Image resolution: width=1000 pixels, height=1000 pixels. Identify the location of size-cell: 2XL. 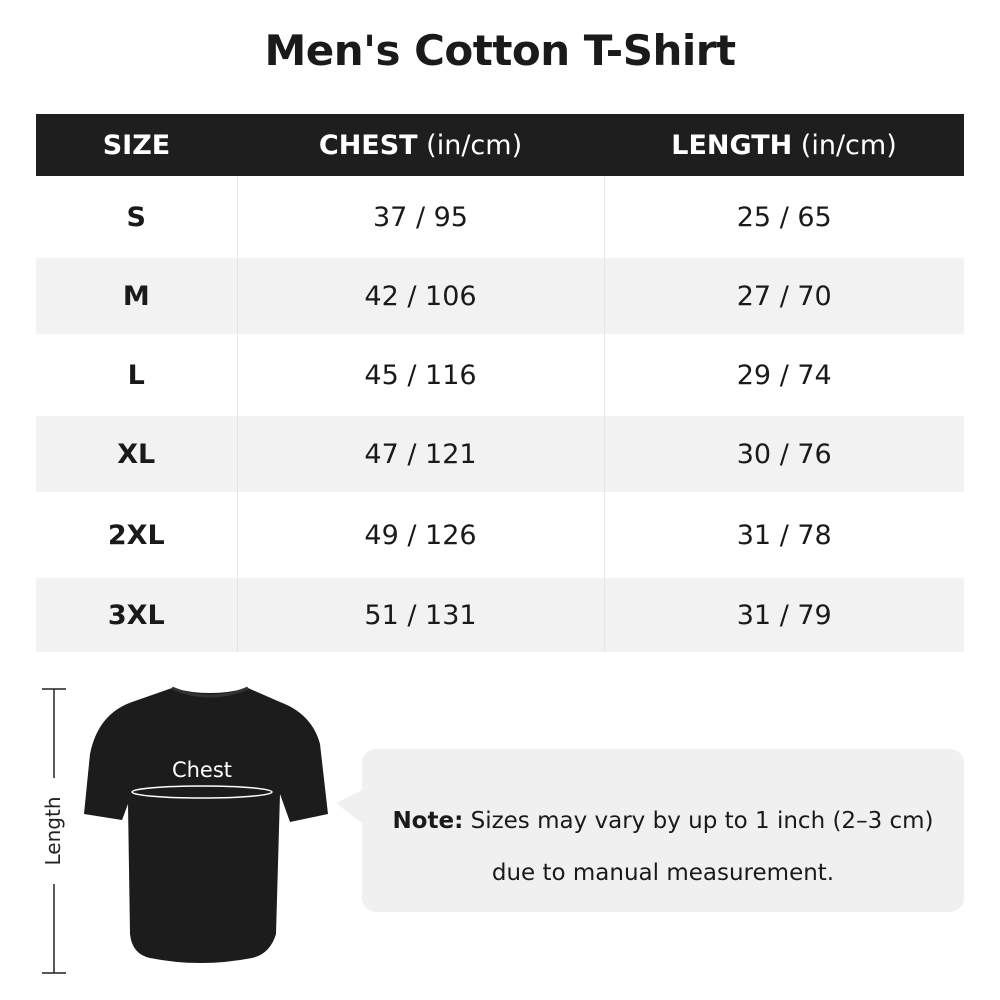
(137, 535).